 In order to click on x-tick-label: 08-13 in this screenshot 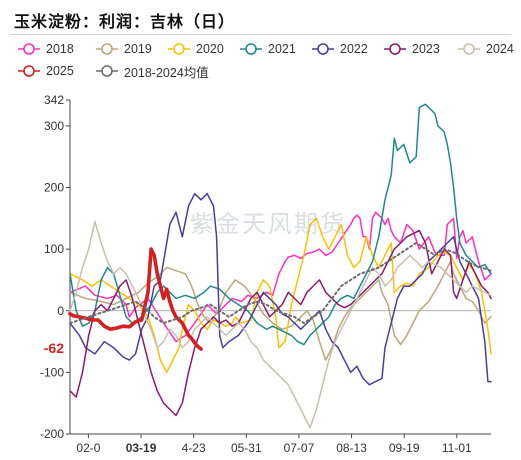, I will do `click(351, 448)`.